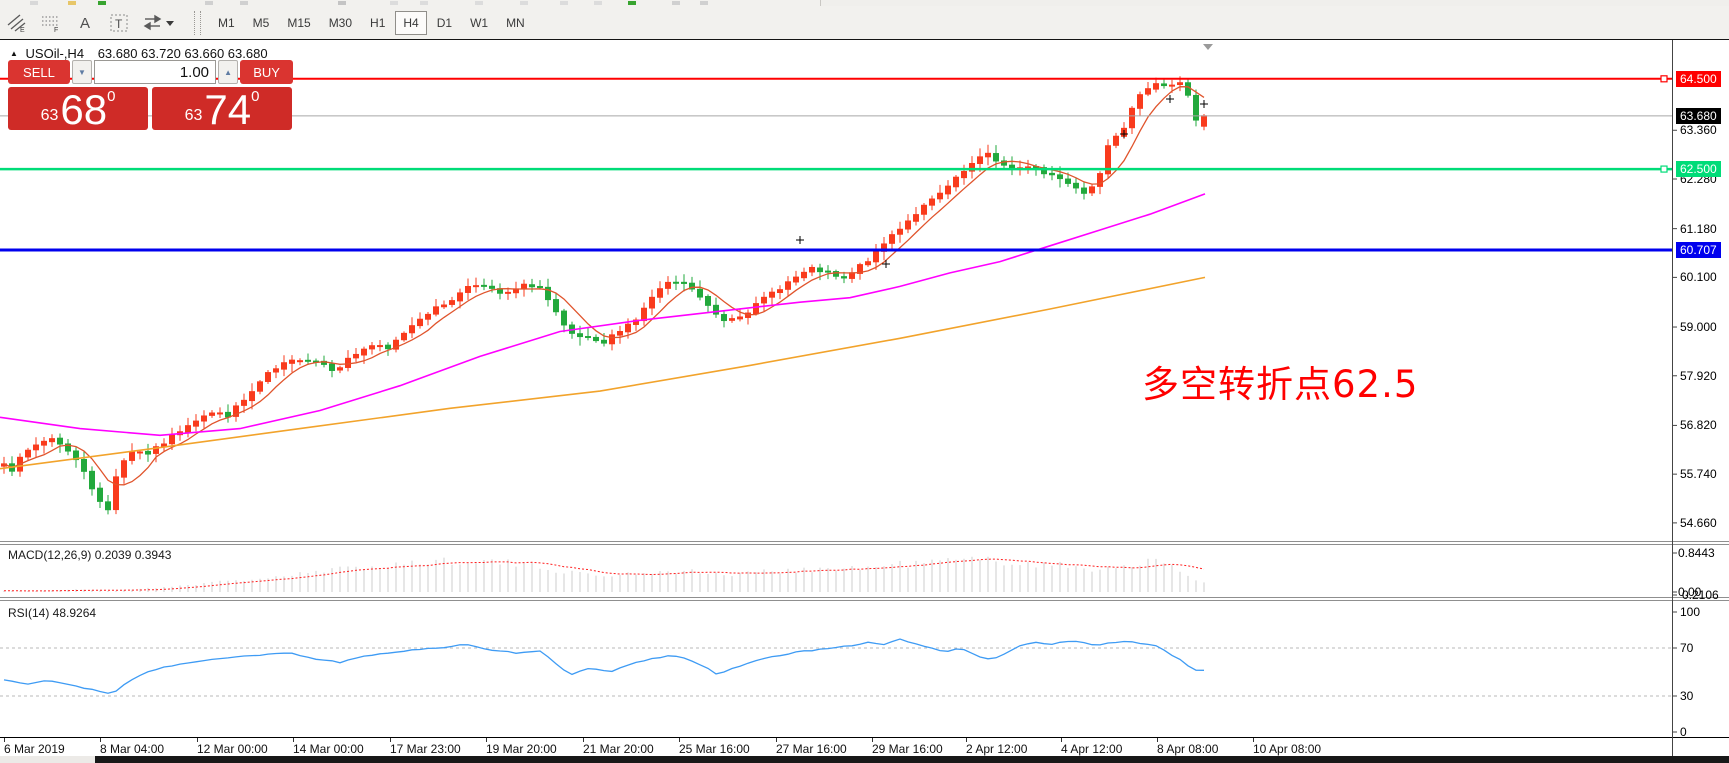 This screenshot has height=763, width=1729. I want to click on chart-title: ▲ USOil-,H4 63.680 63.720 63.660 63.680, so click(139, 53).